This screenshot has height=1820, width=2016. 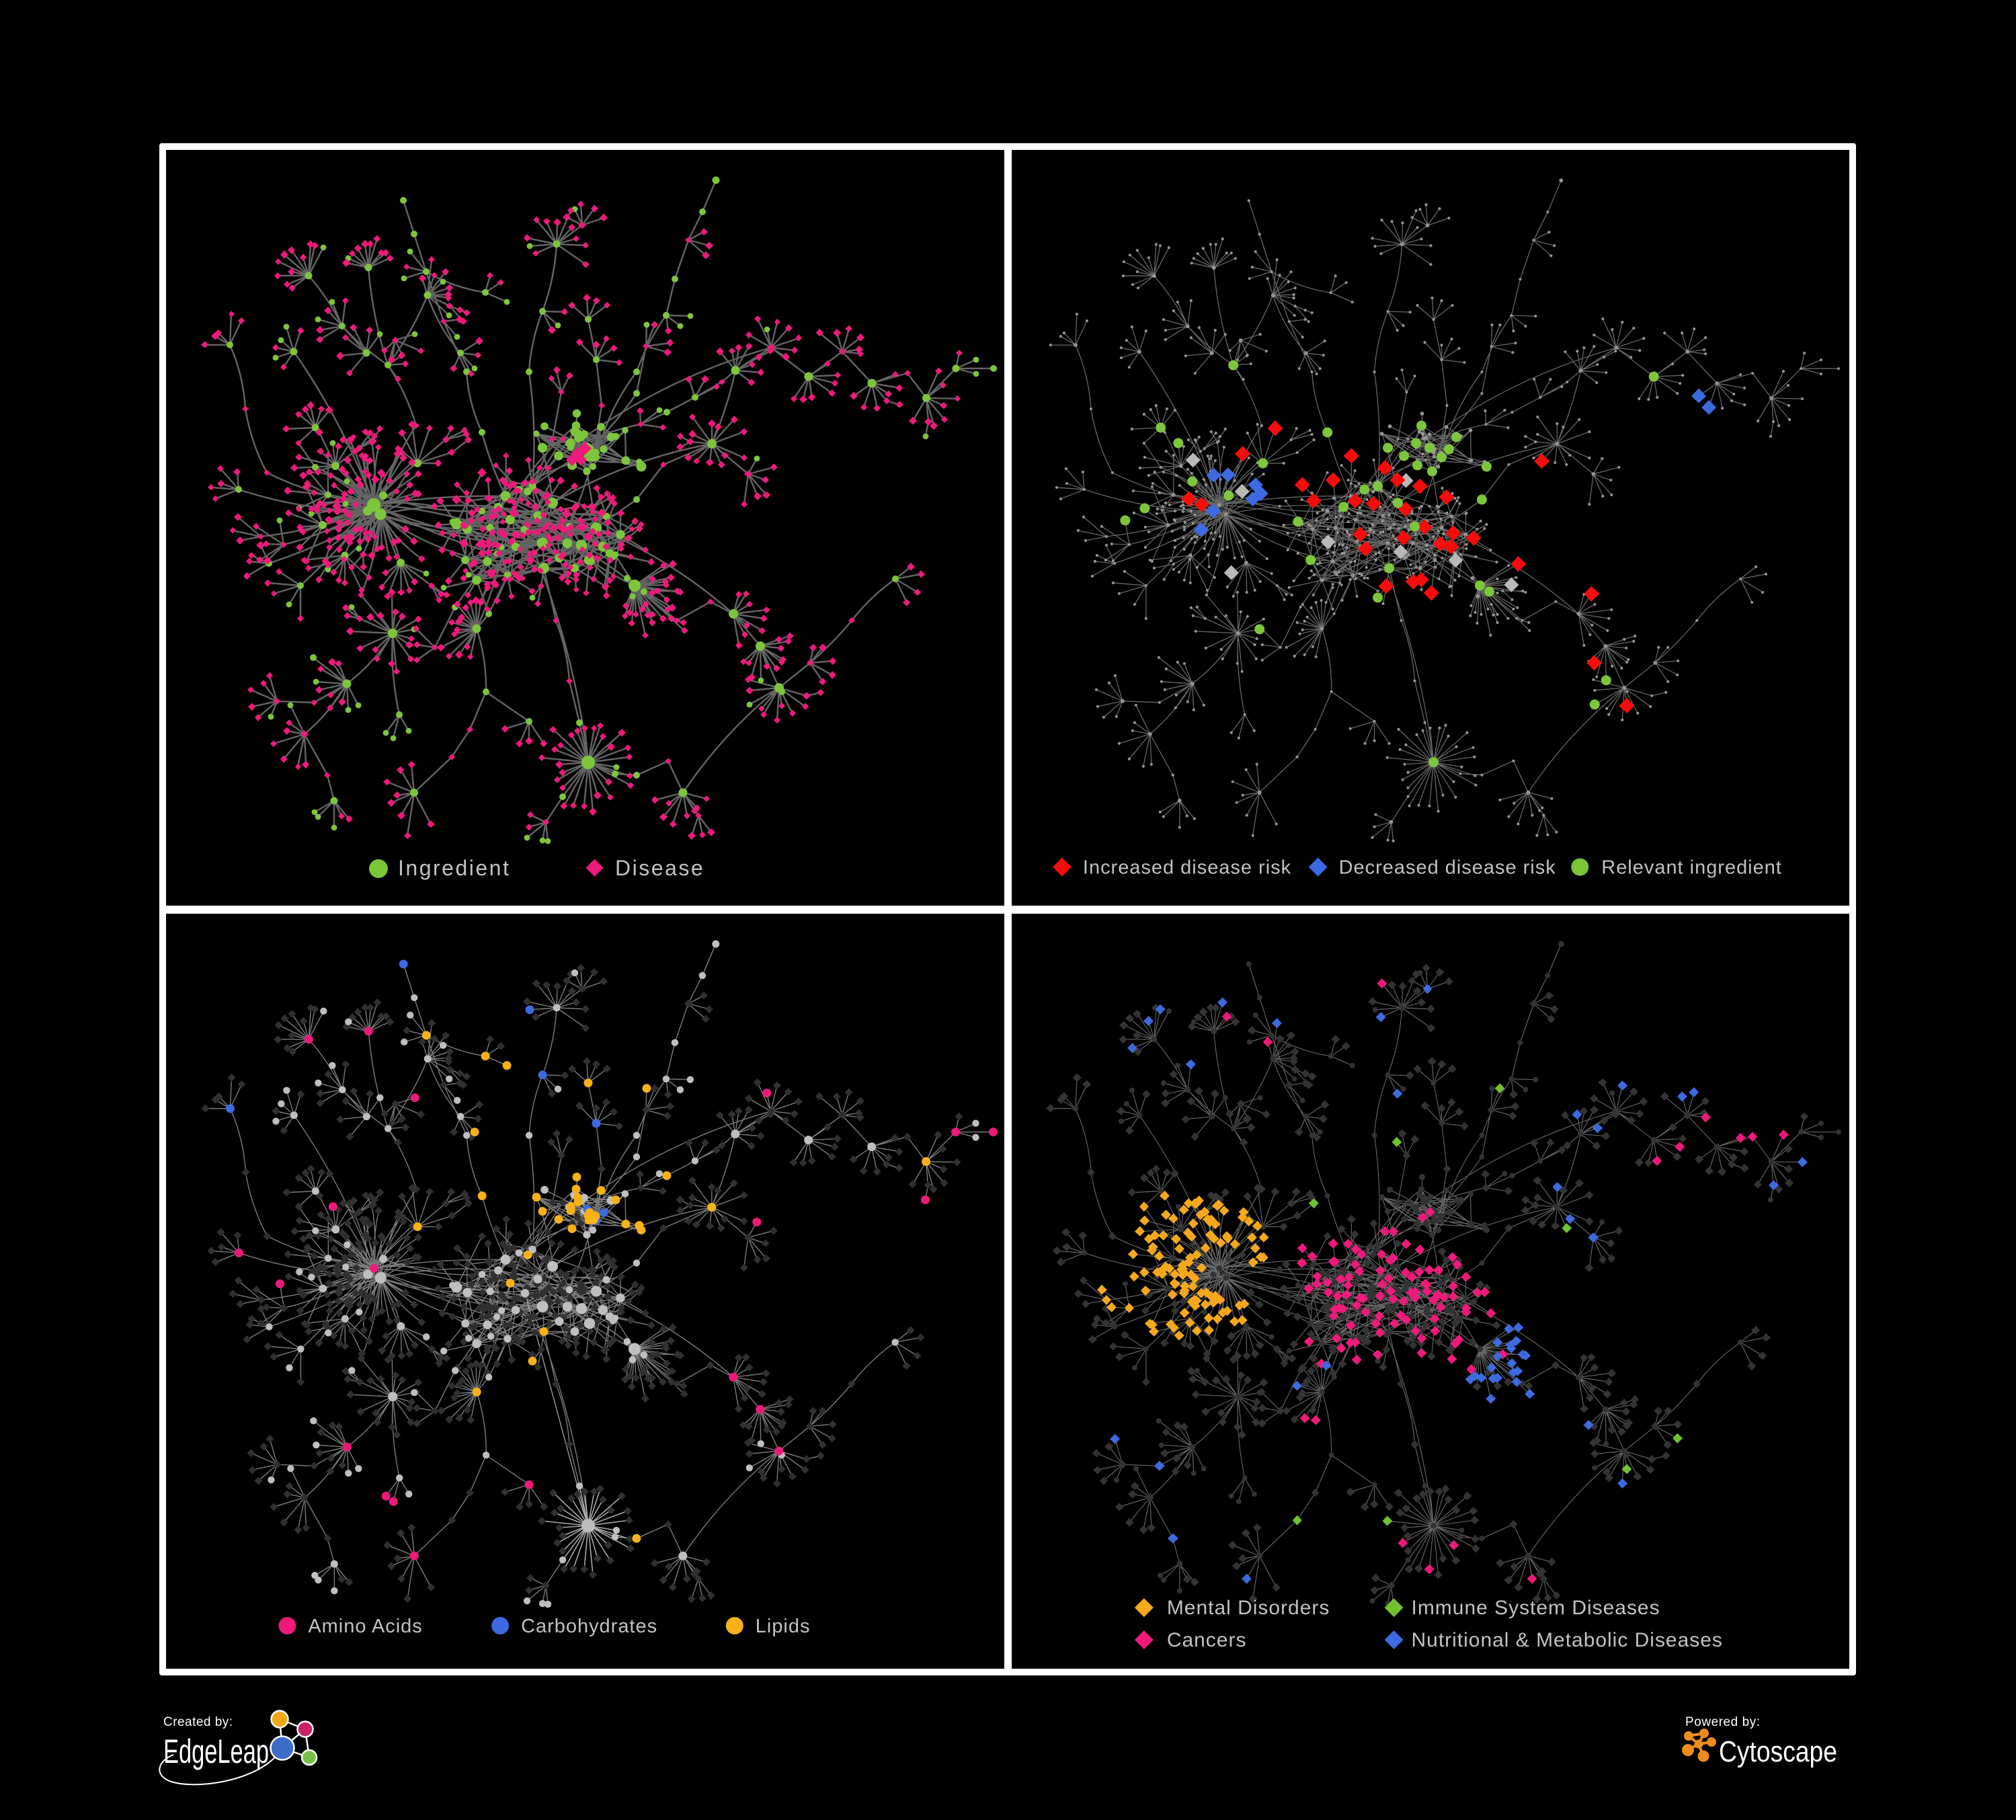 What do you see at coordinates (1187, 868) in the screenshot?
I see `svg-text: Increased disease risk` at bounding box center [1187, 868].